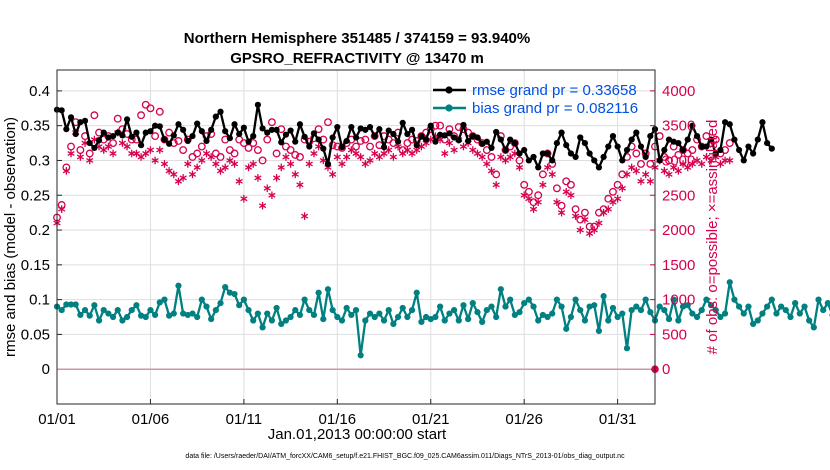 The image size is (830, 470). Describe the element at coordinates (35, 265) in the screenshot. I see `y-tick-label: 0.15` at that location.